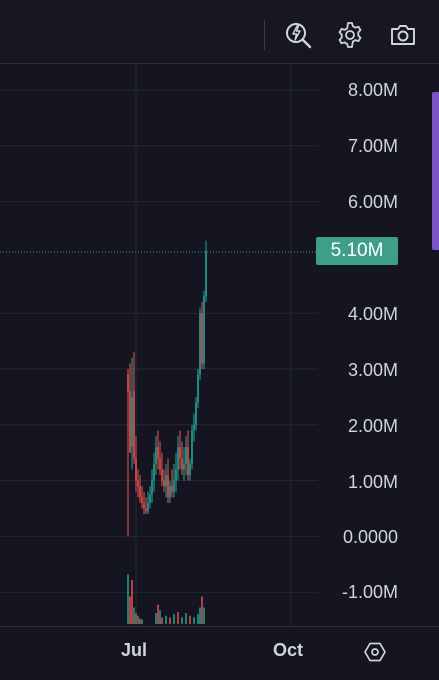  I want to click on y-axis-label: 2.00M, so click(372, 426).